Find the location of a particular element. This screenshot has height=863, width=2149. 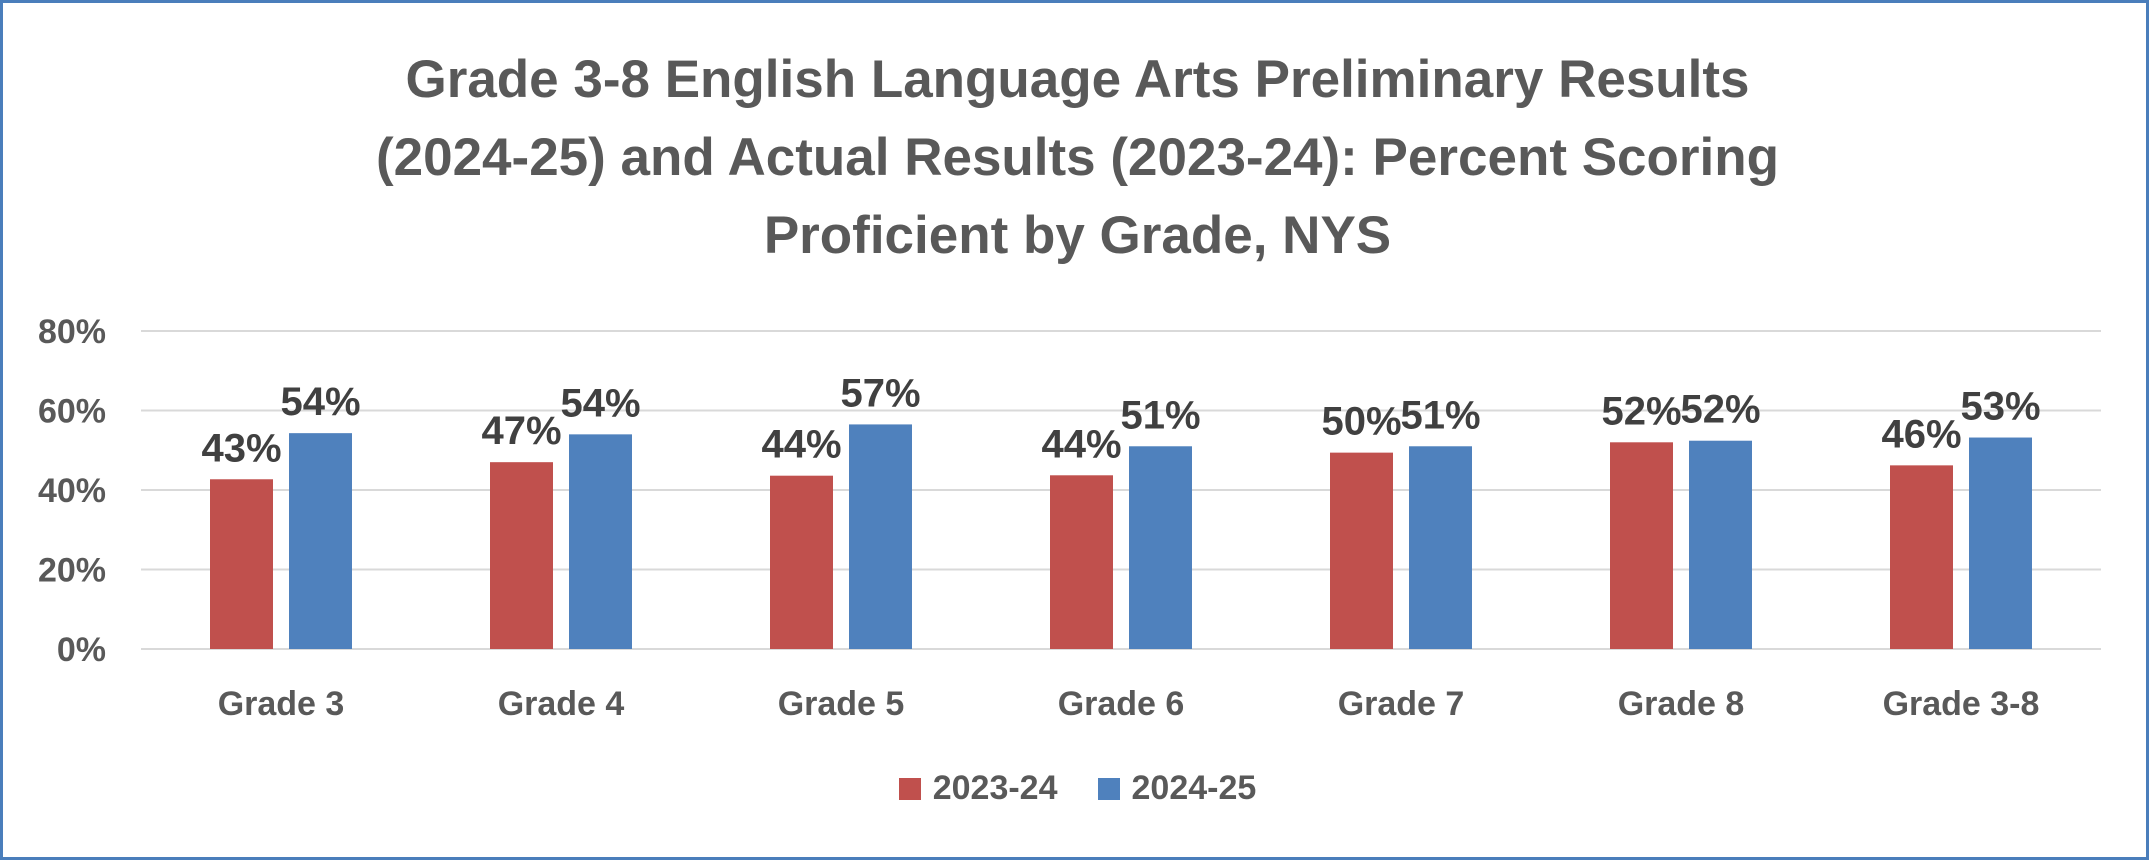

y-tick-label: 80% is located at coordinates (72, 332).